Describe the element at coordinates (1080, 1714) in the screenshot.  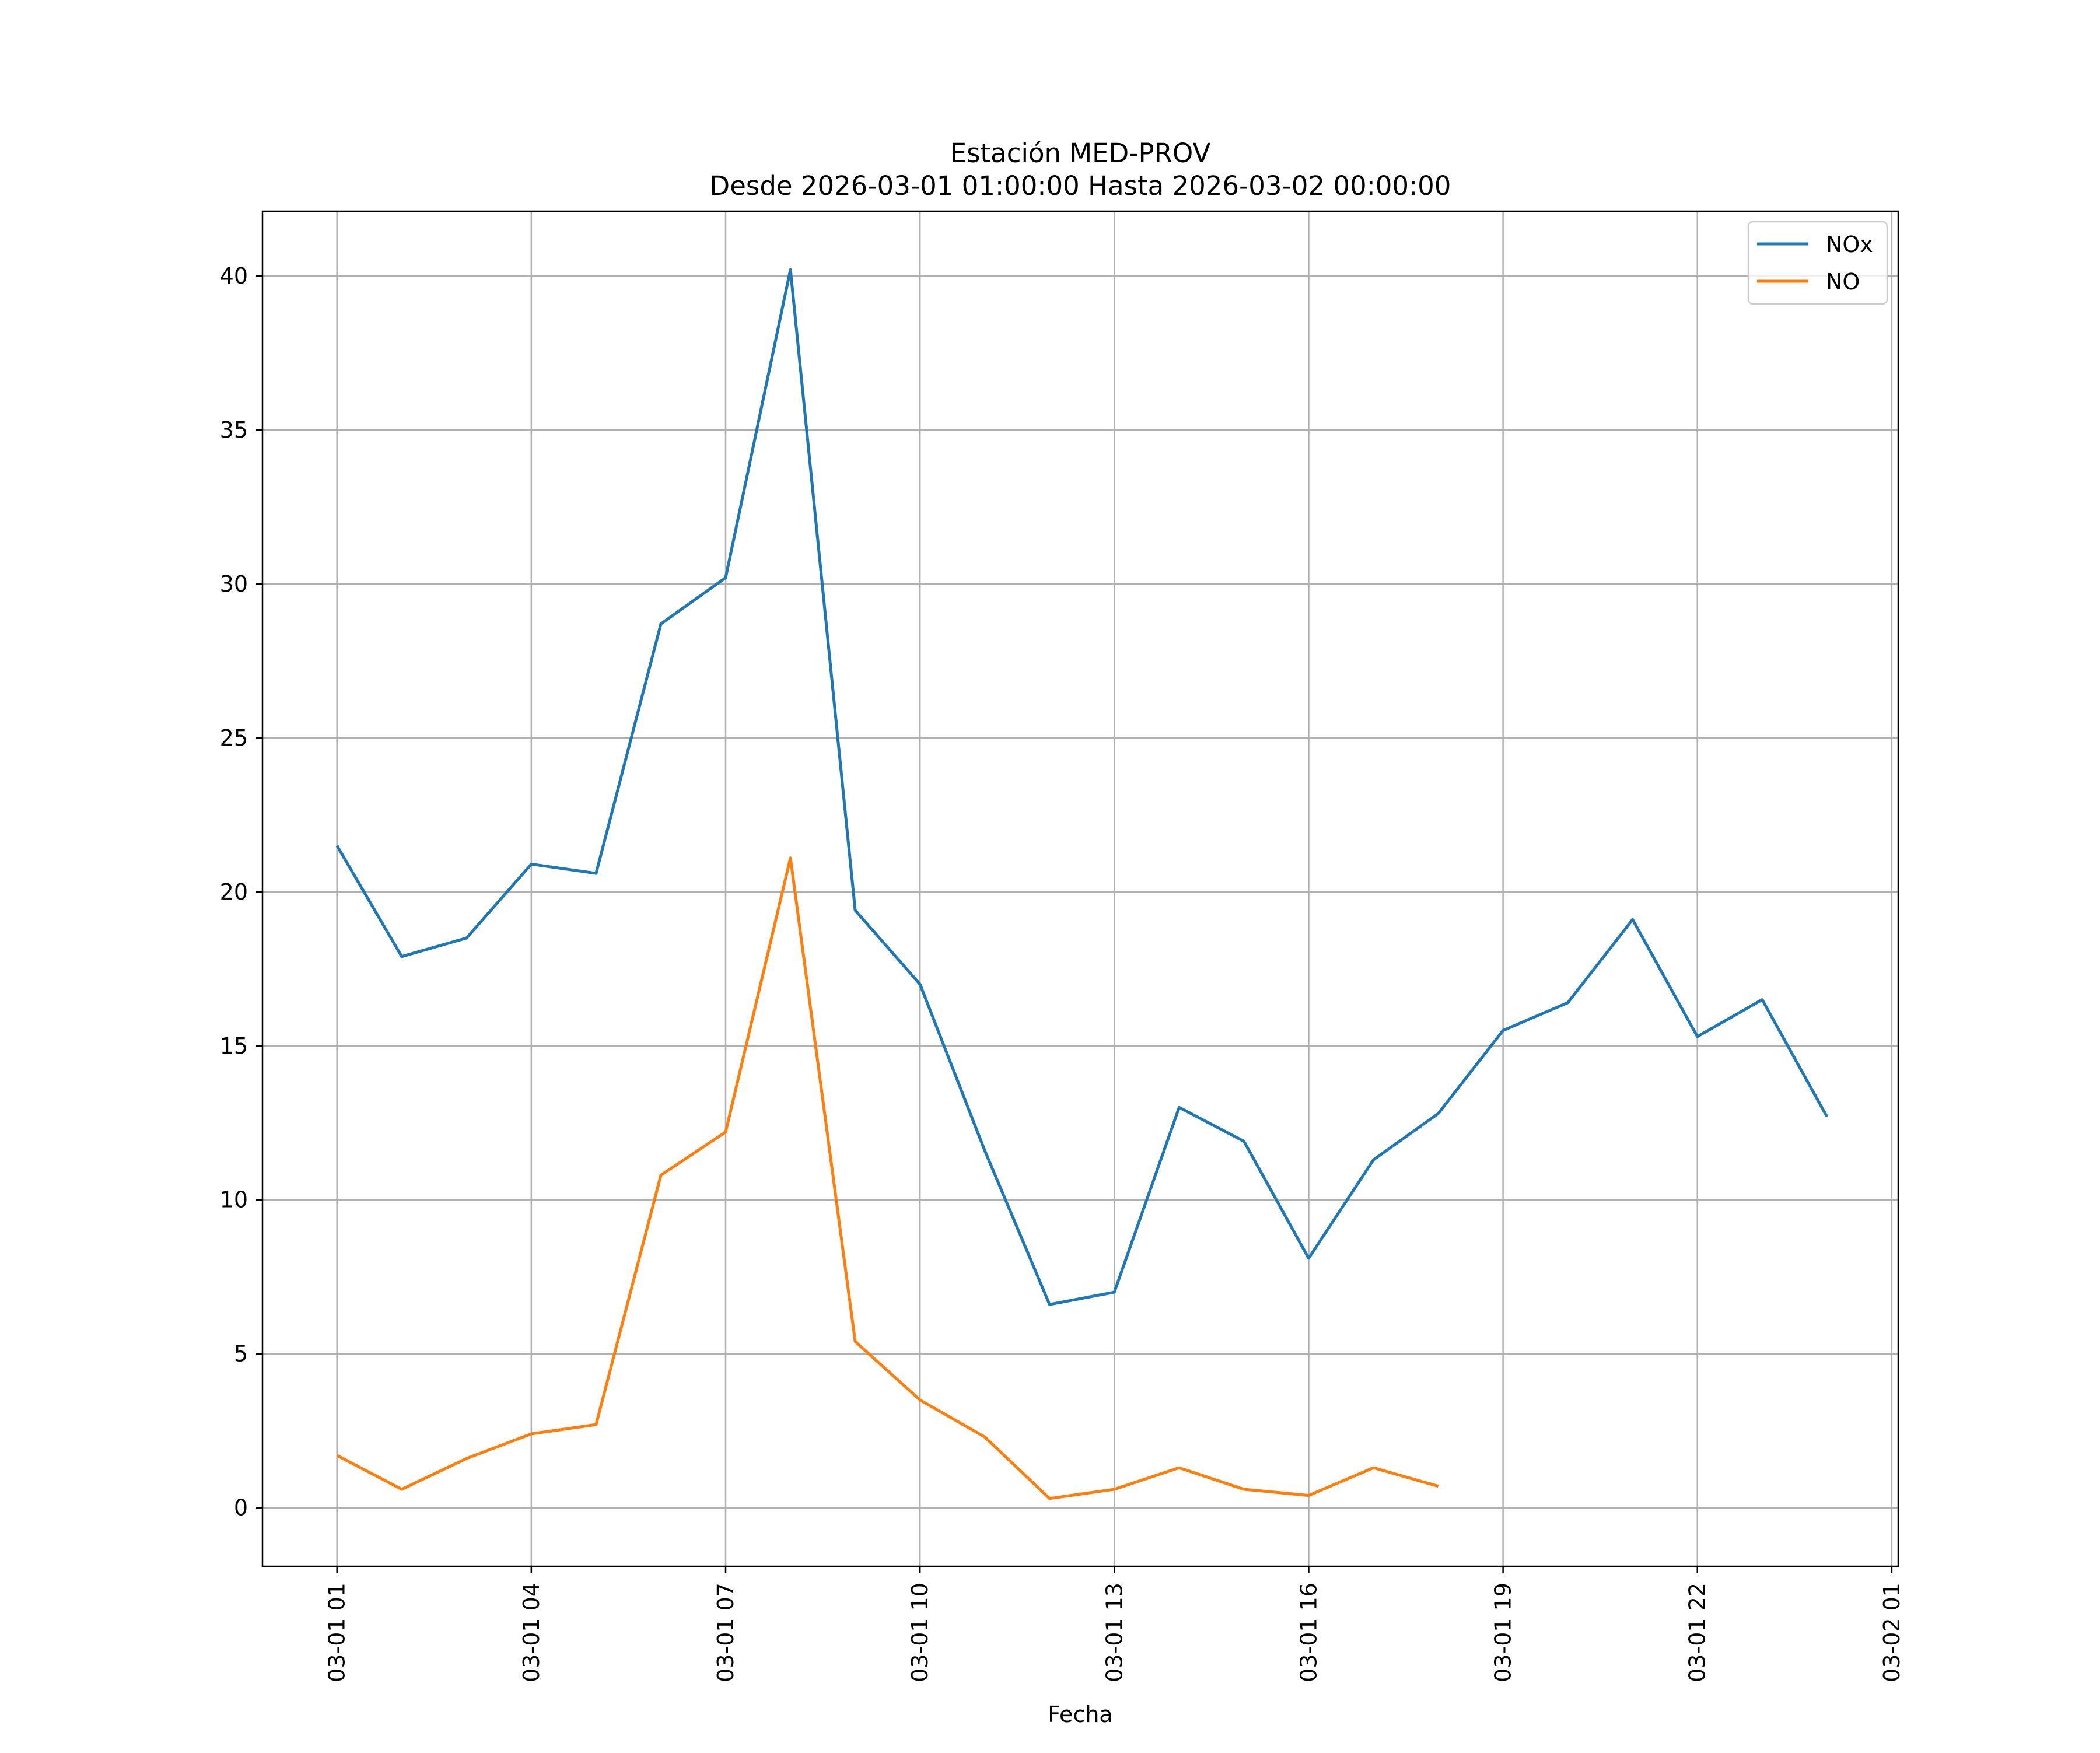
I see `x-axis-label: Fecha` at that location.